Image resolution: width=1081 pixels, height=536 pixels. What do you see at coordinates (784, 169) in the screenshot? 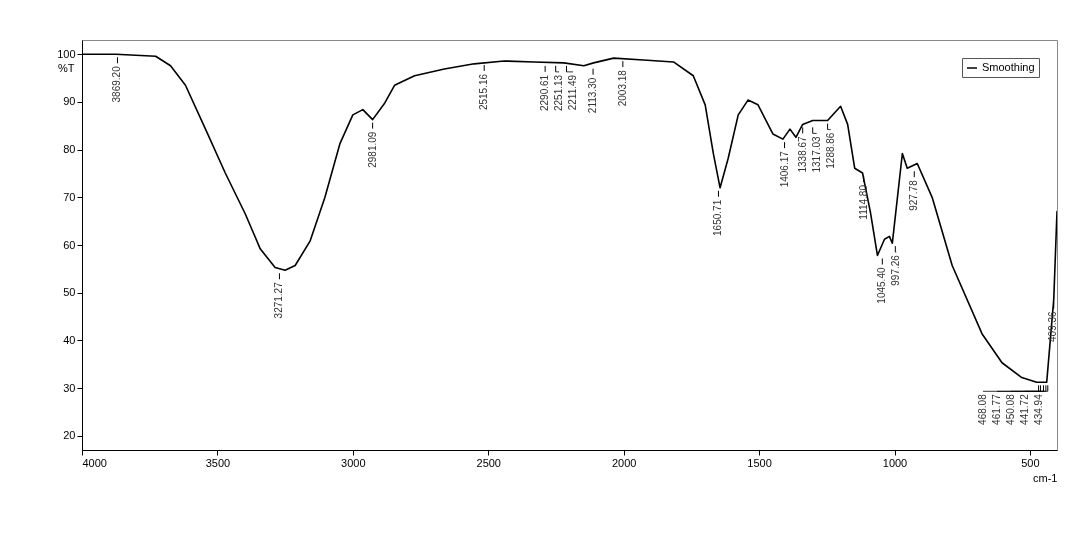
I see `annotation: 1406.17` at bounding box center [784, 169].